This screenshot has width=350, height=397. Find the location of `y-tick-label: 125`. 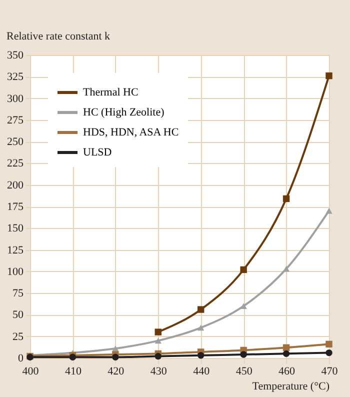

y-tick-label: 125 is located at coordinates (15, 250).